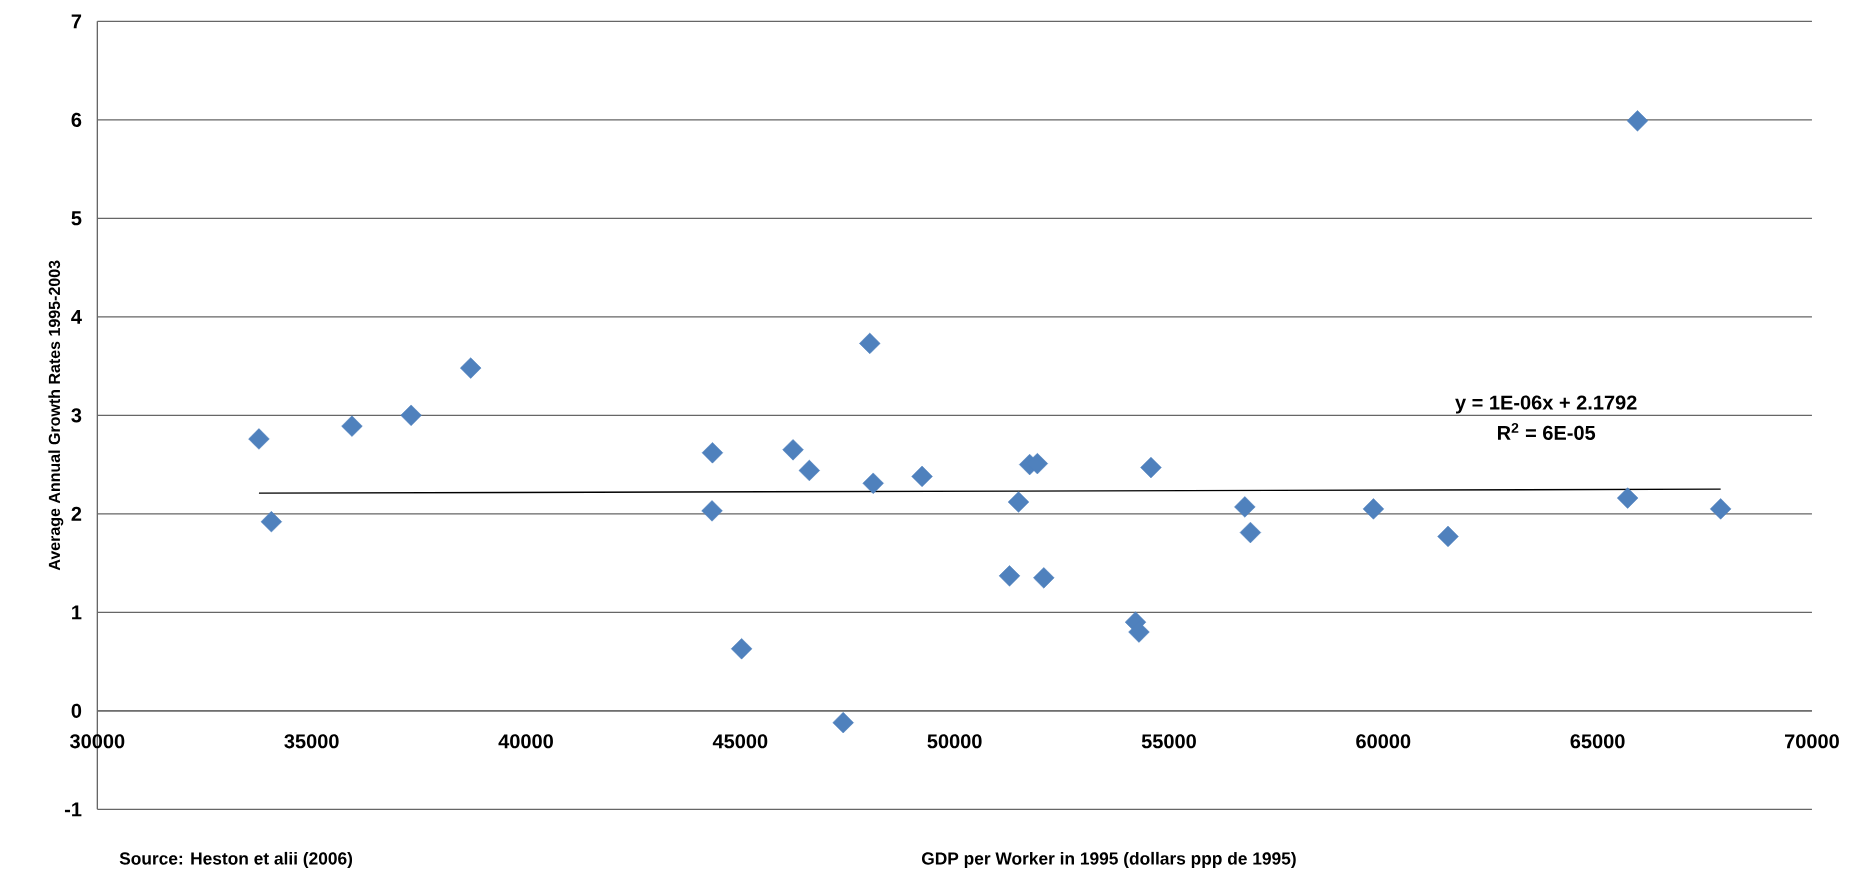 This screenshot has height=873, width=1863. I want to click on y-tick-label: 1, so click(77, 612).